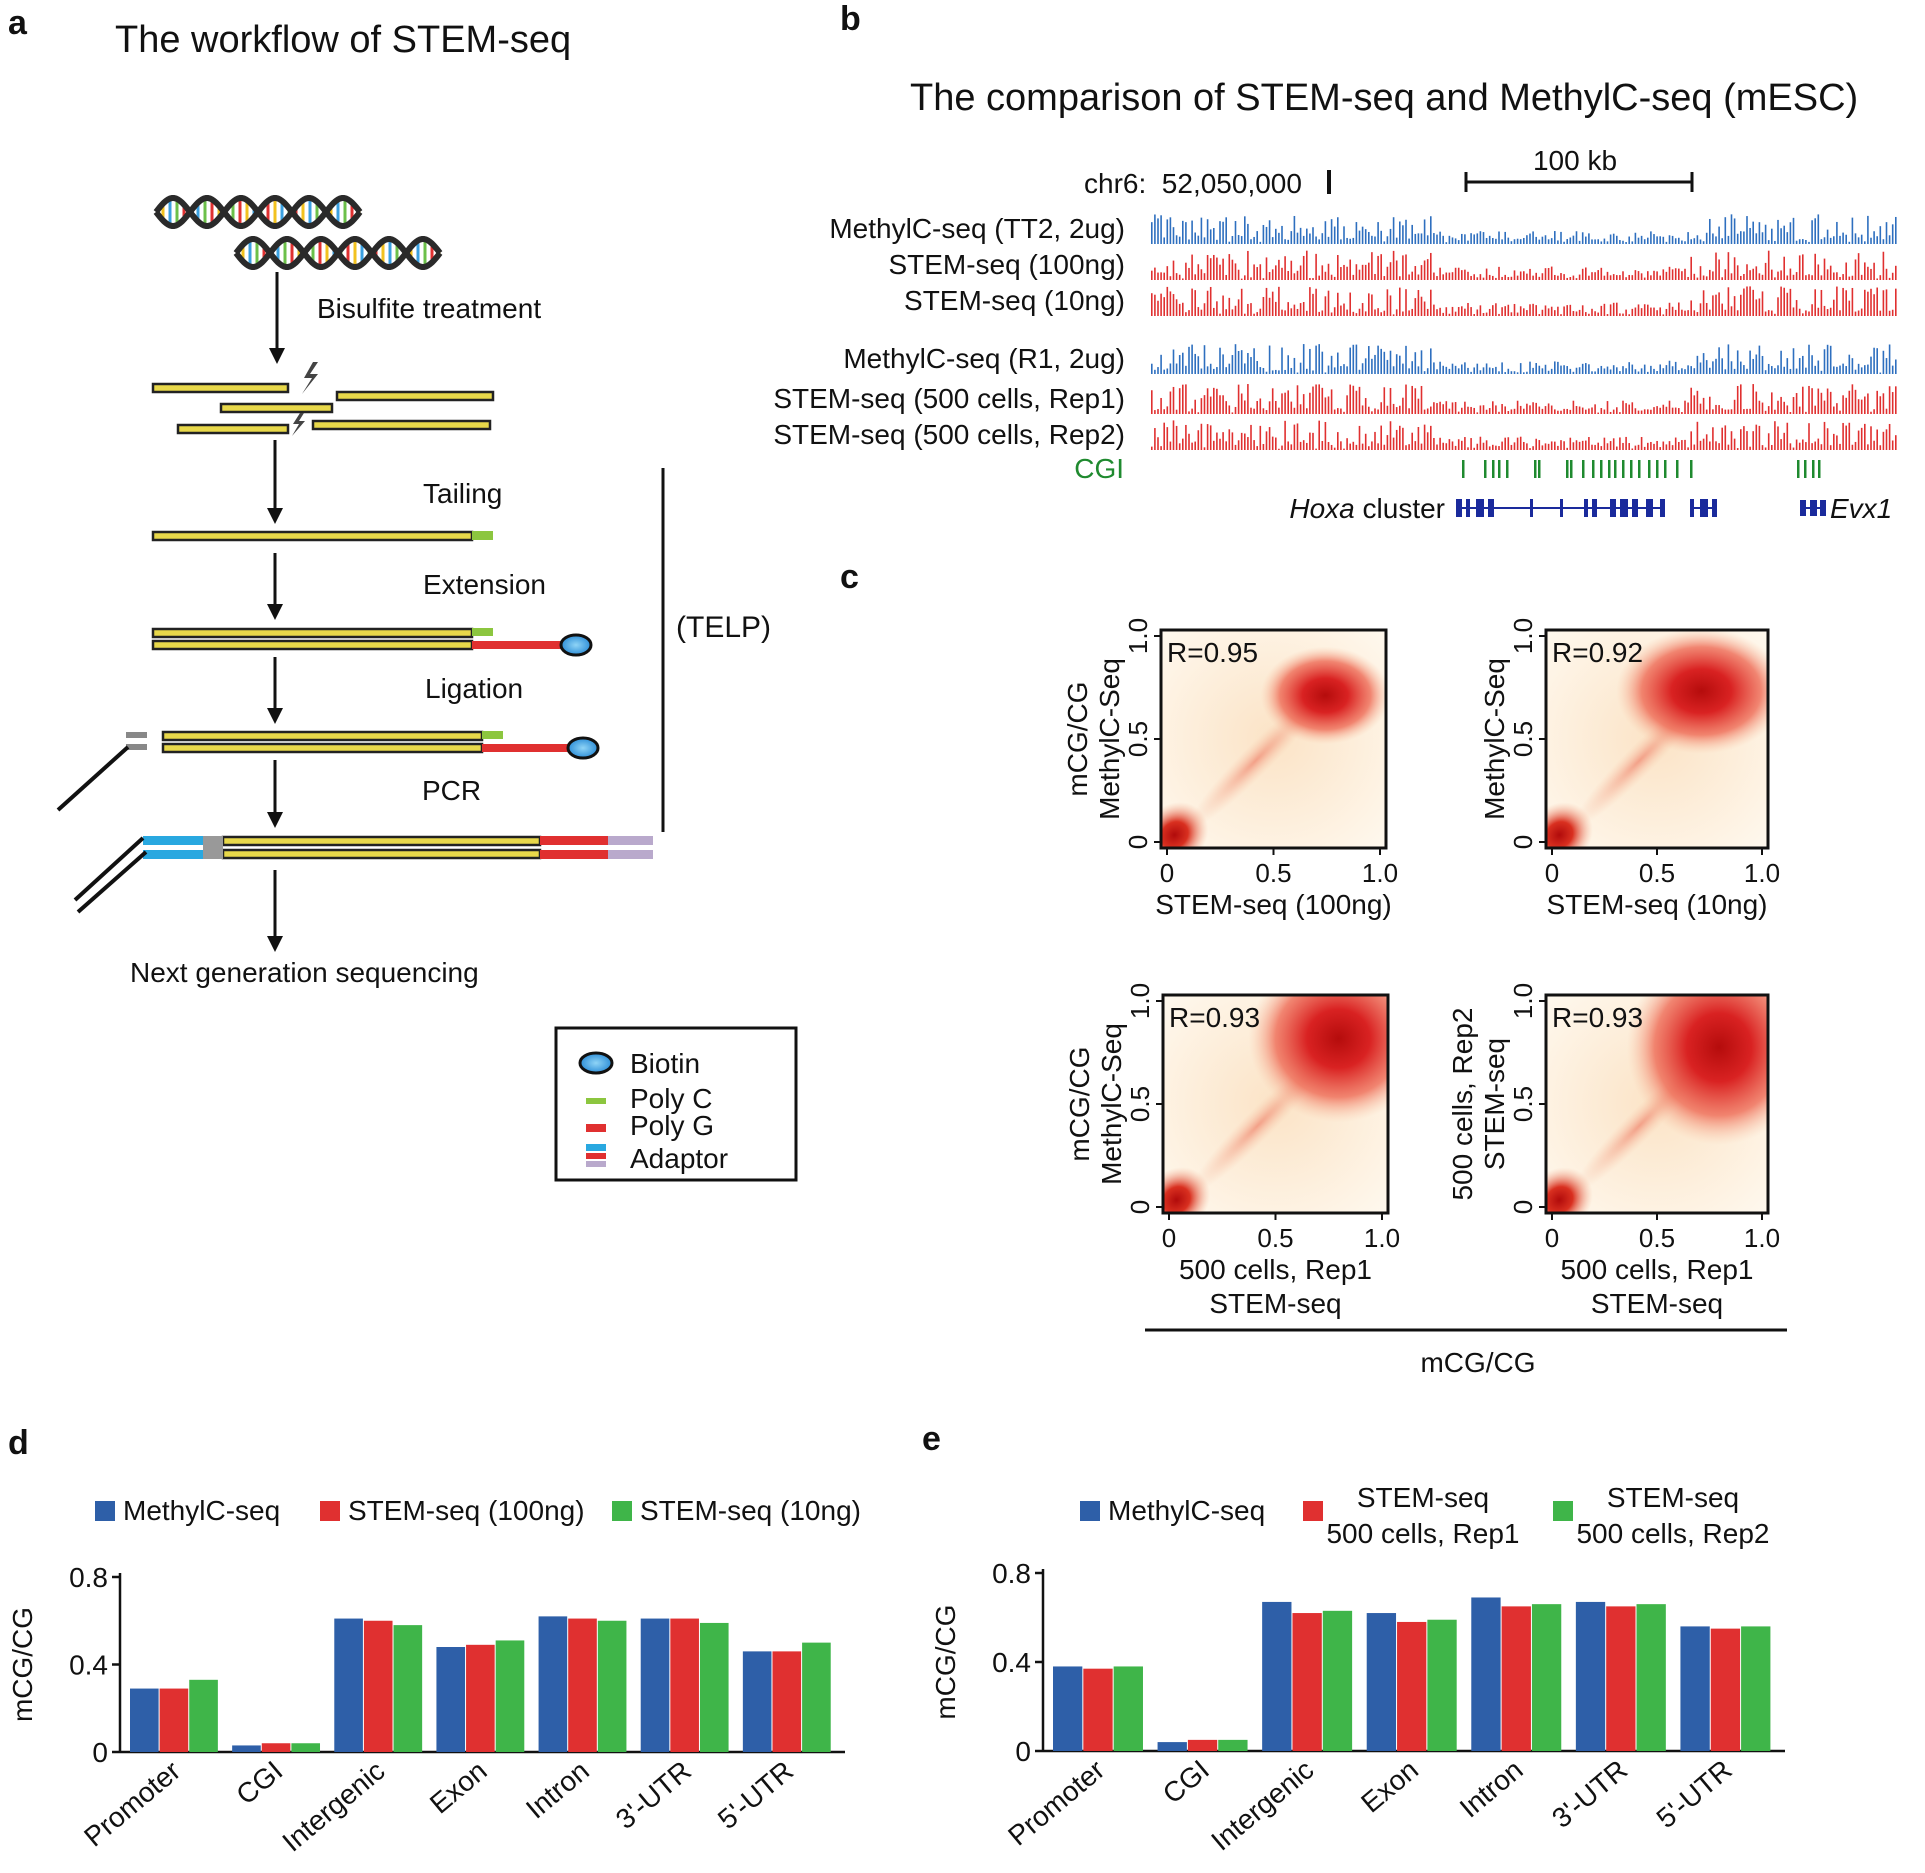 This screenshot has width=1925, height=1873. What do you see at coordinates (1523, 842) in the screenshot?
I see `y-tick-label: 0` at bounding box center [1523, 842].